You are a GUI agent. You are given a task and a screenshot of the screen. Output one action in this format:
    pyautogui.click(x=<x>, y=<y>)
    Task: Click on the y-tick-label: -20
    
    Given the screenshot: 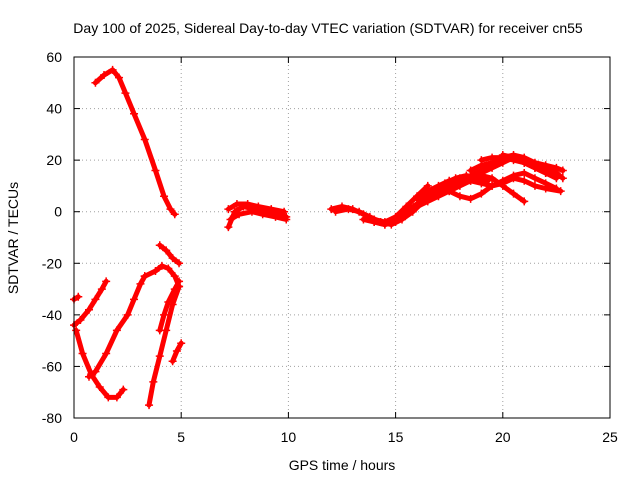 What is the action you would take?
    pyautogui.click(x=52, y=263)
    